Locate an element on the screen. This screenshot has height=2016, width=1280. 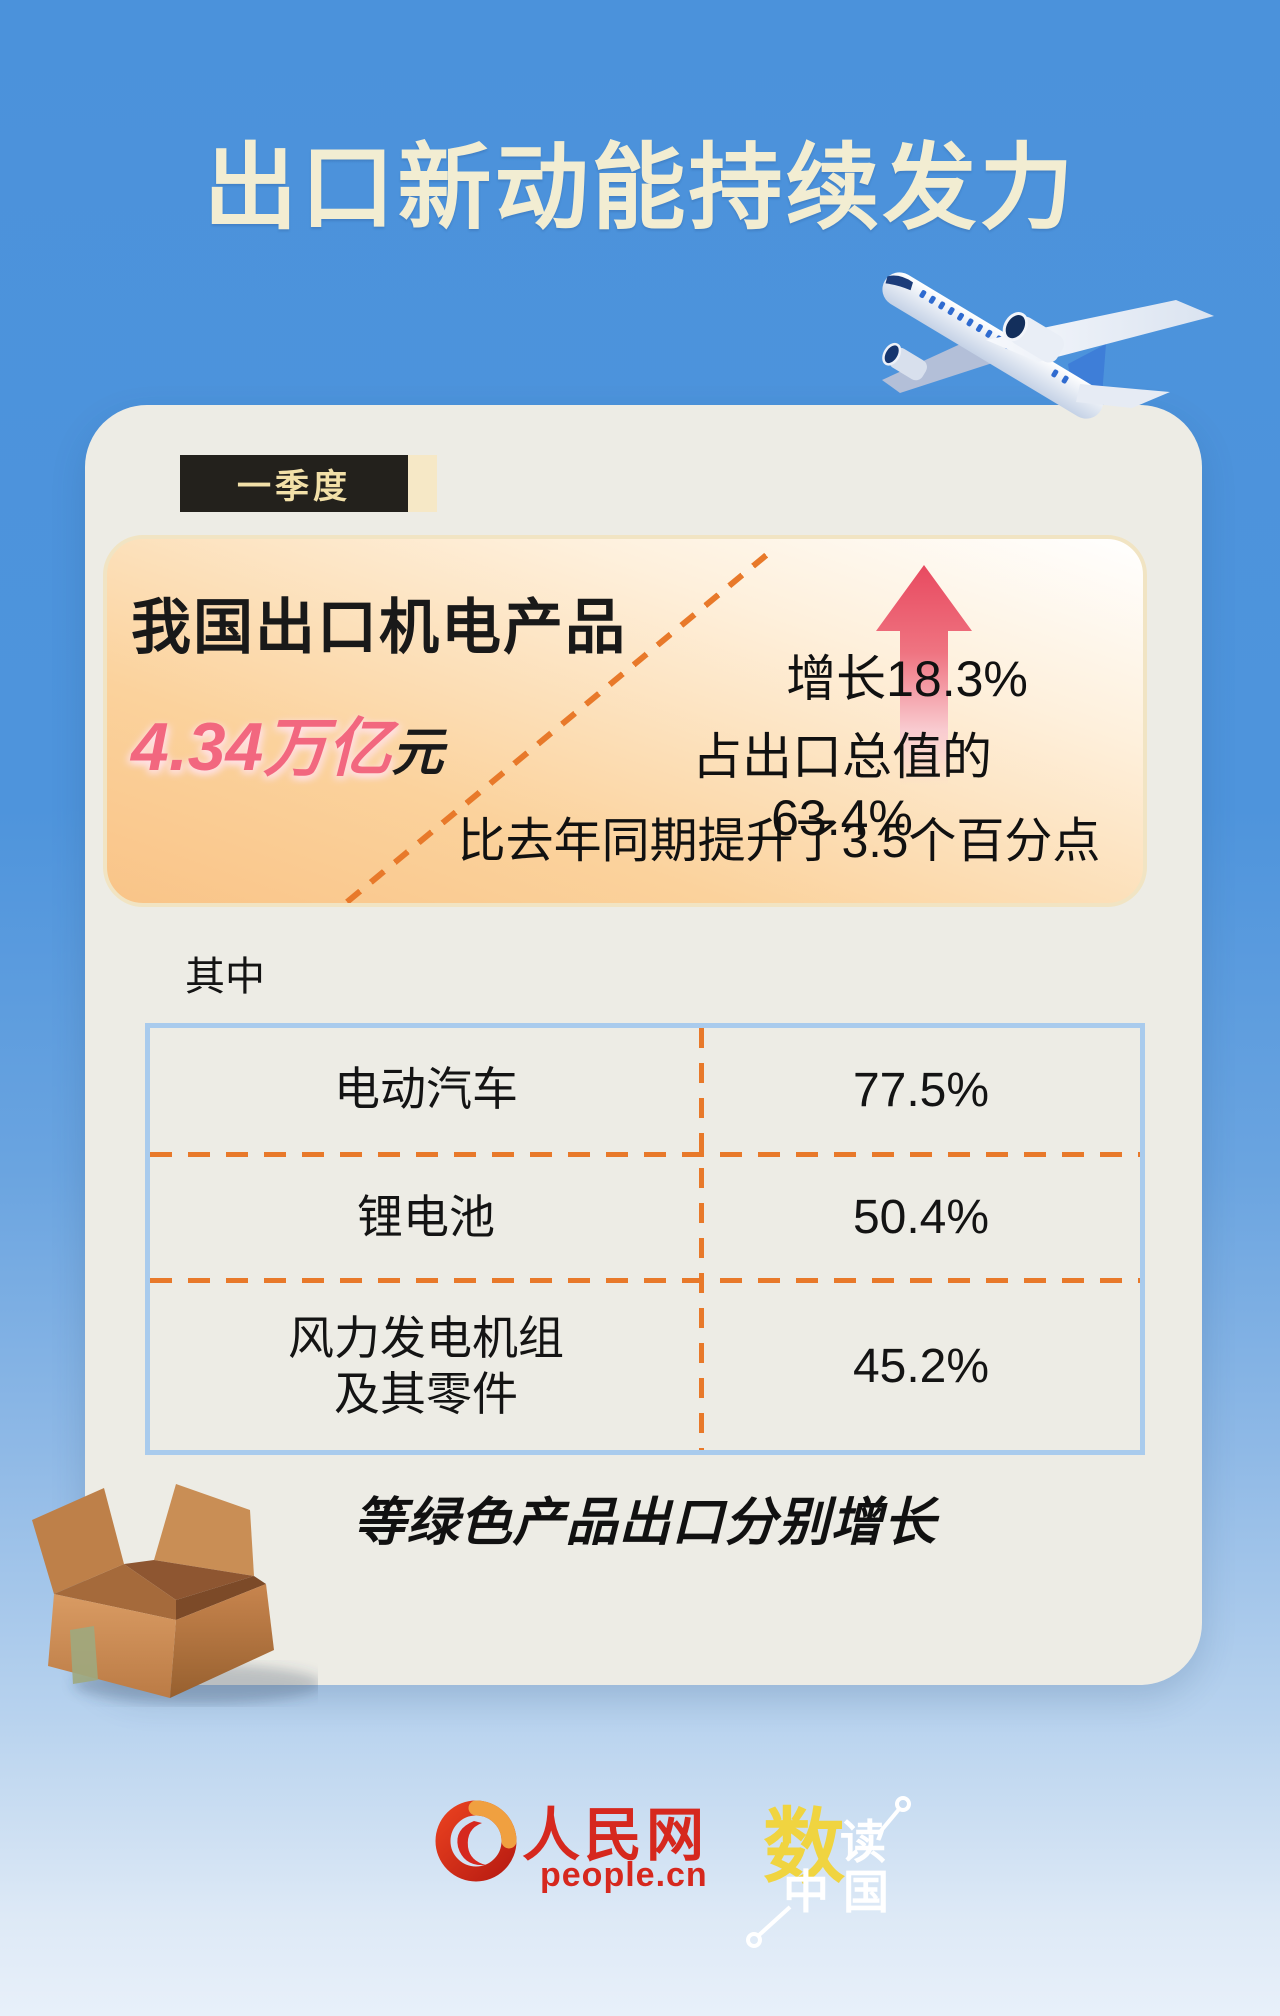
program-logo-char-accent: 数 is located at coordinates (804, 1847).